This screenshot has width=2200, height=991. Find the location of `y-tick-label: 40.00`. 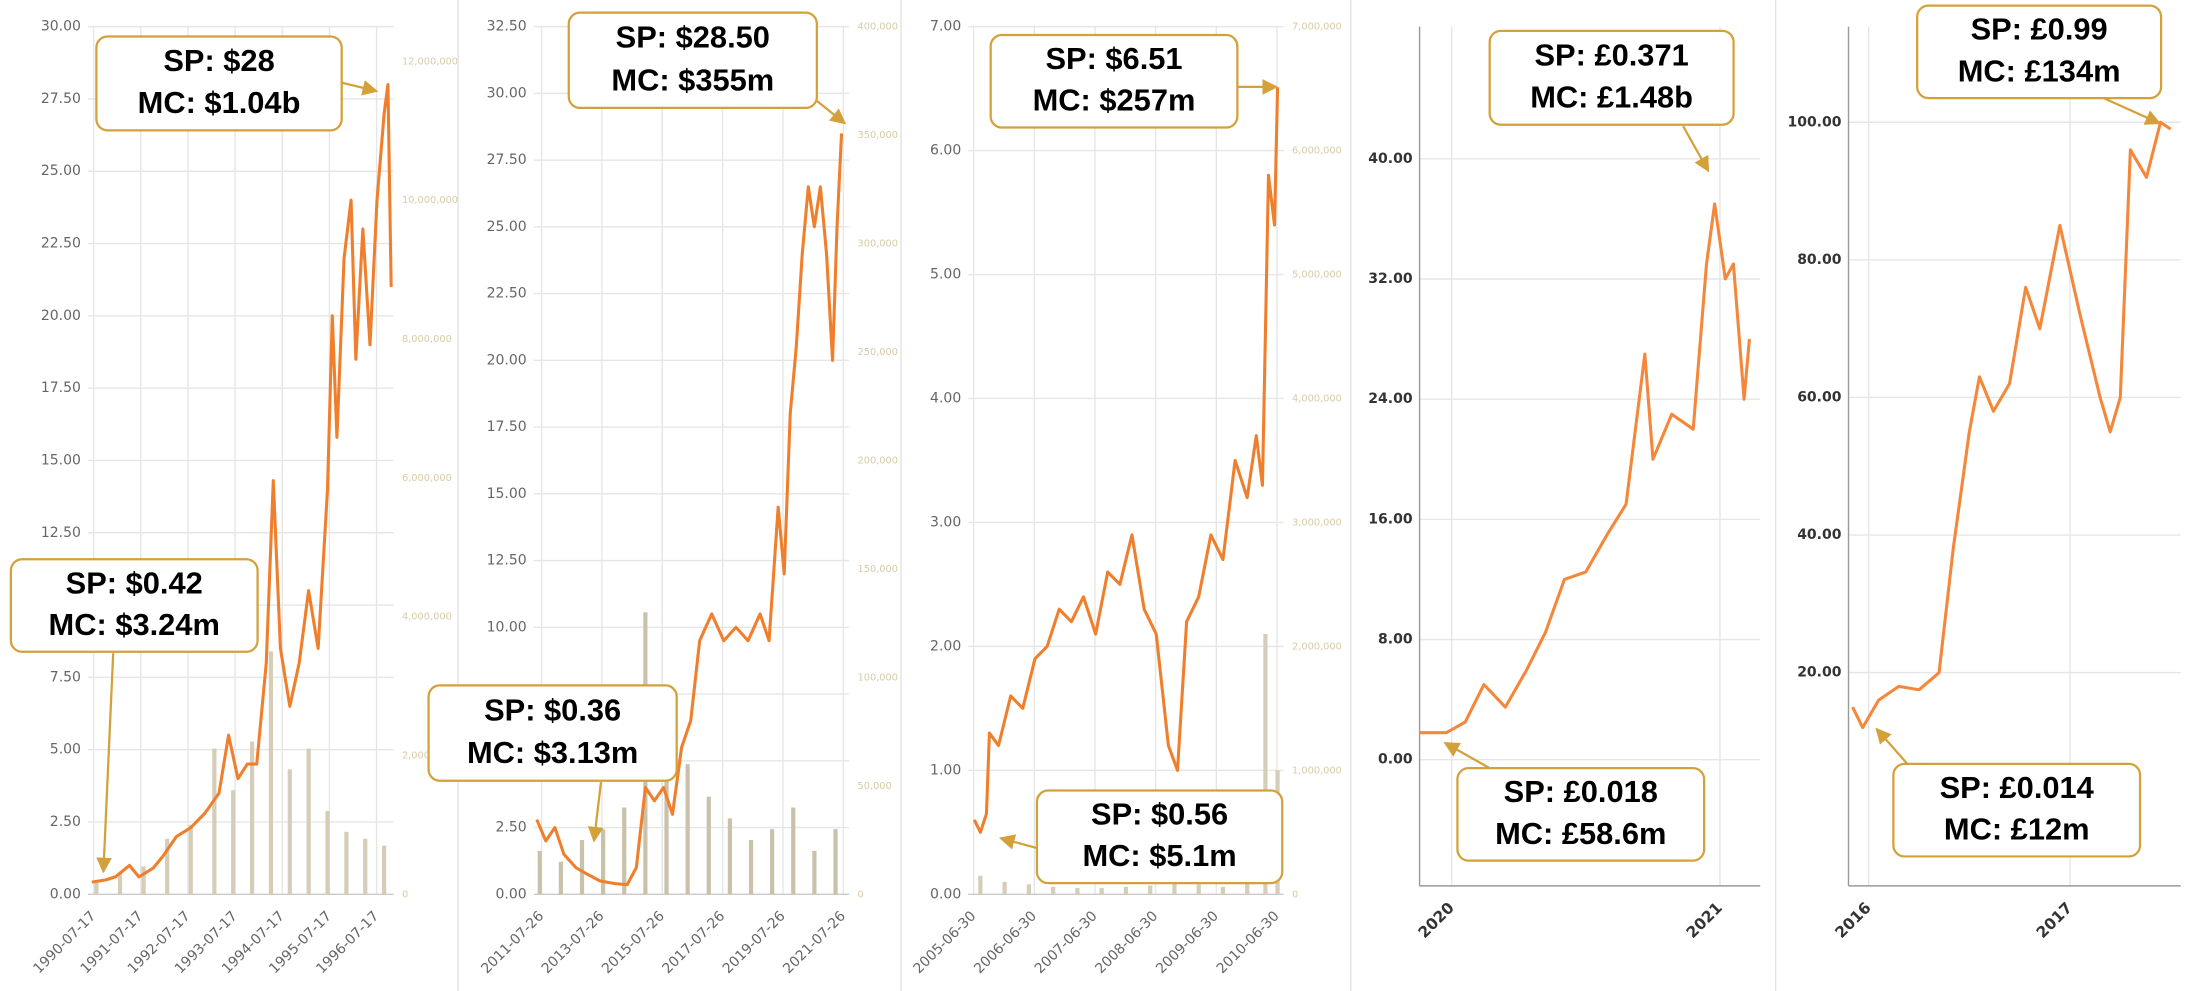

y-tick-label: 40.00 is located at coordinates (1819, 535).